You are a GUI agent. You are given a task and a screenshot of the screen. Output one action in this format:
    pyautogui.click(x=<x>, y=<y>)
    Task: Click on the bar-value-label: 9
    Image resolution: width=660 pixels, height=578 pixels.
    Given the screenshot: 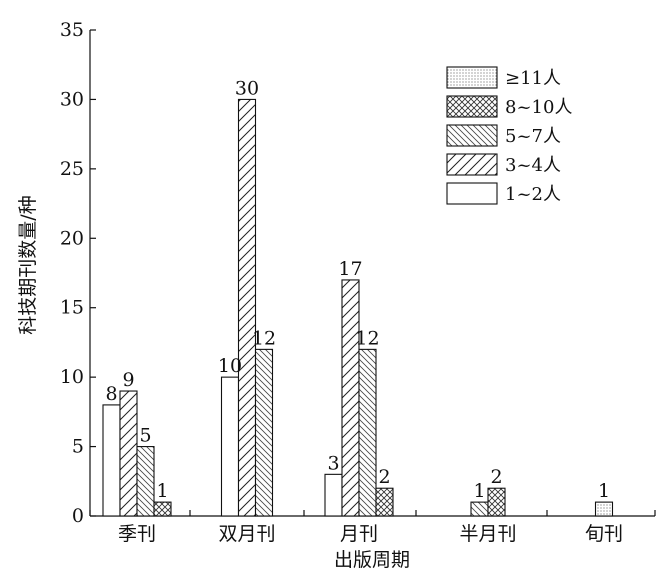 What is the action you would take?
    pyautogui.click(x=128, y=380)
    